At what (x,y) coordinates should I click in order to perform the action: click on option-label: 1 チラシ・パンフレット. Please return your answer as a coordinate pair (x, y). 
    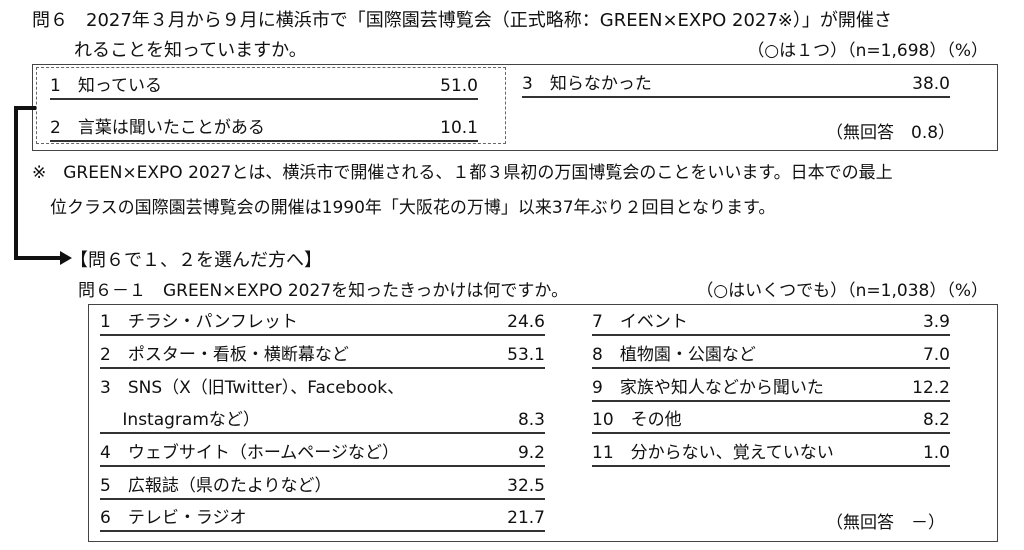
    Looking at the image, I should click on (199, 322).